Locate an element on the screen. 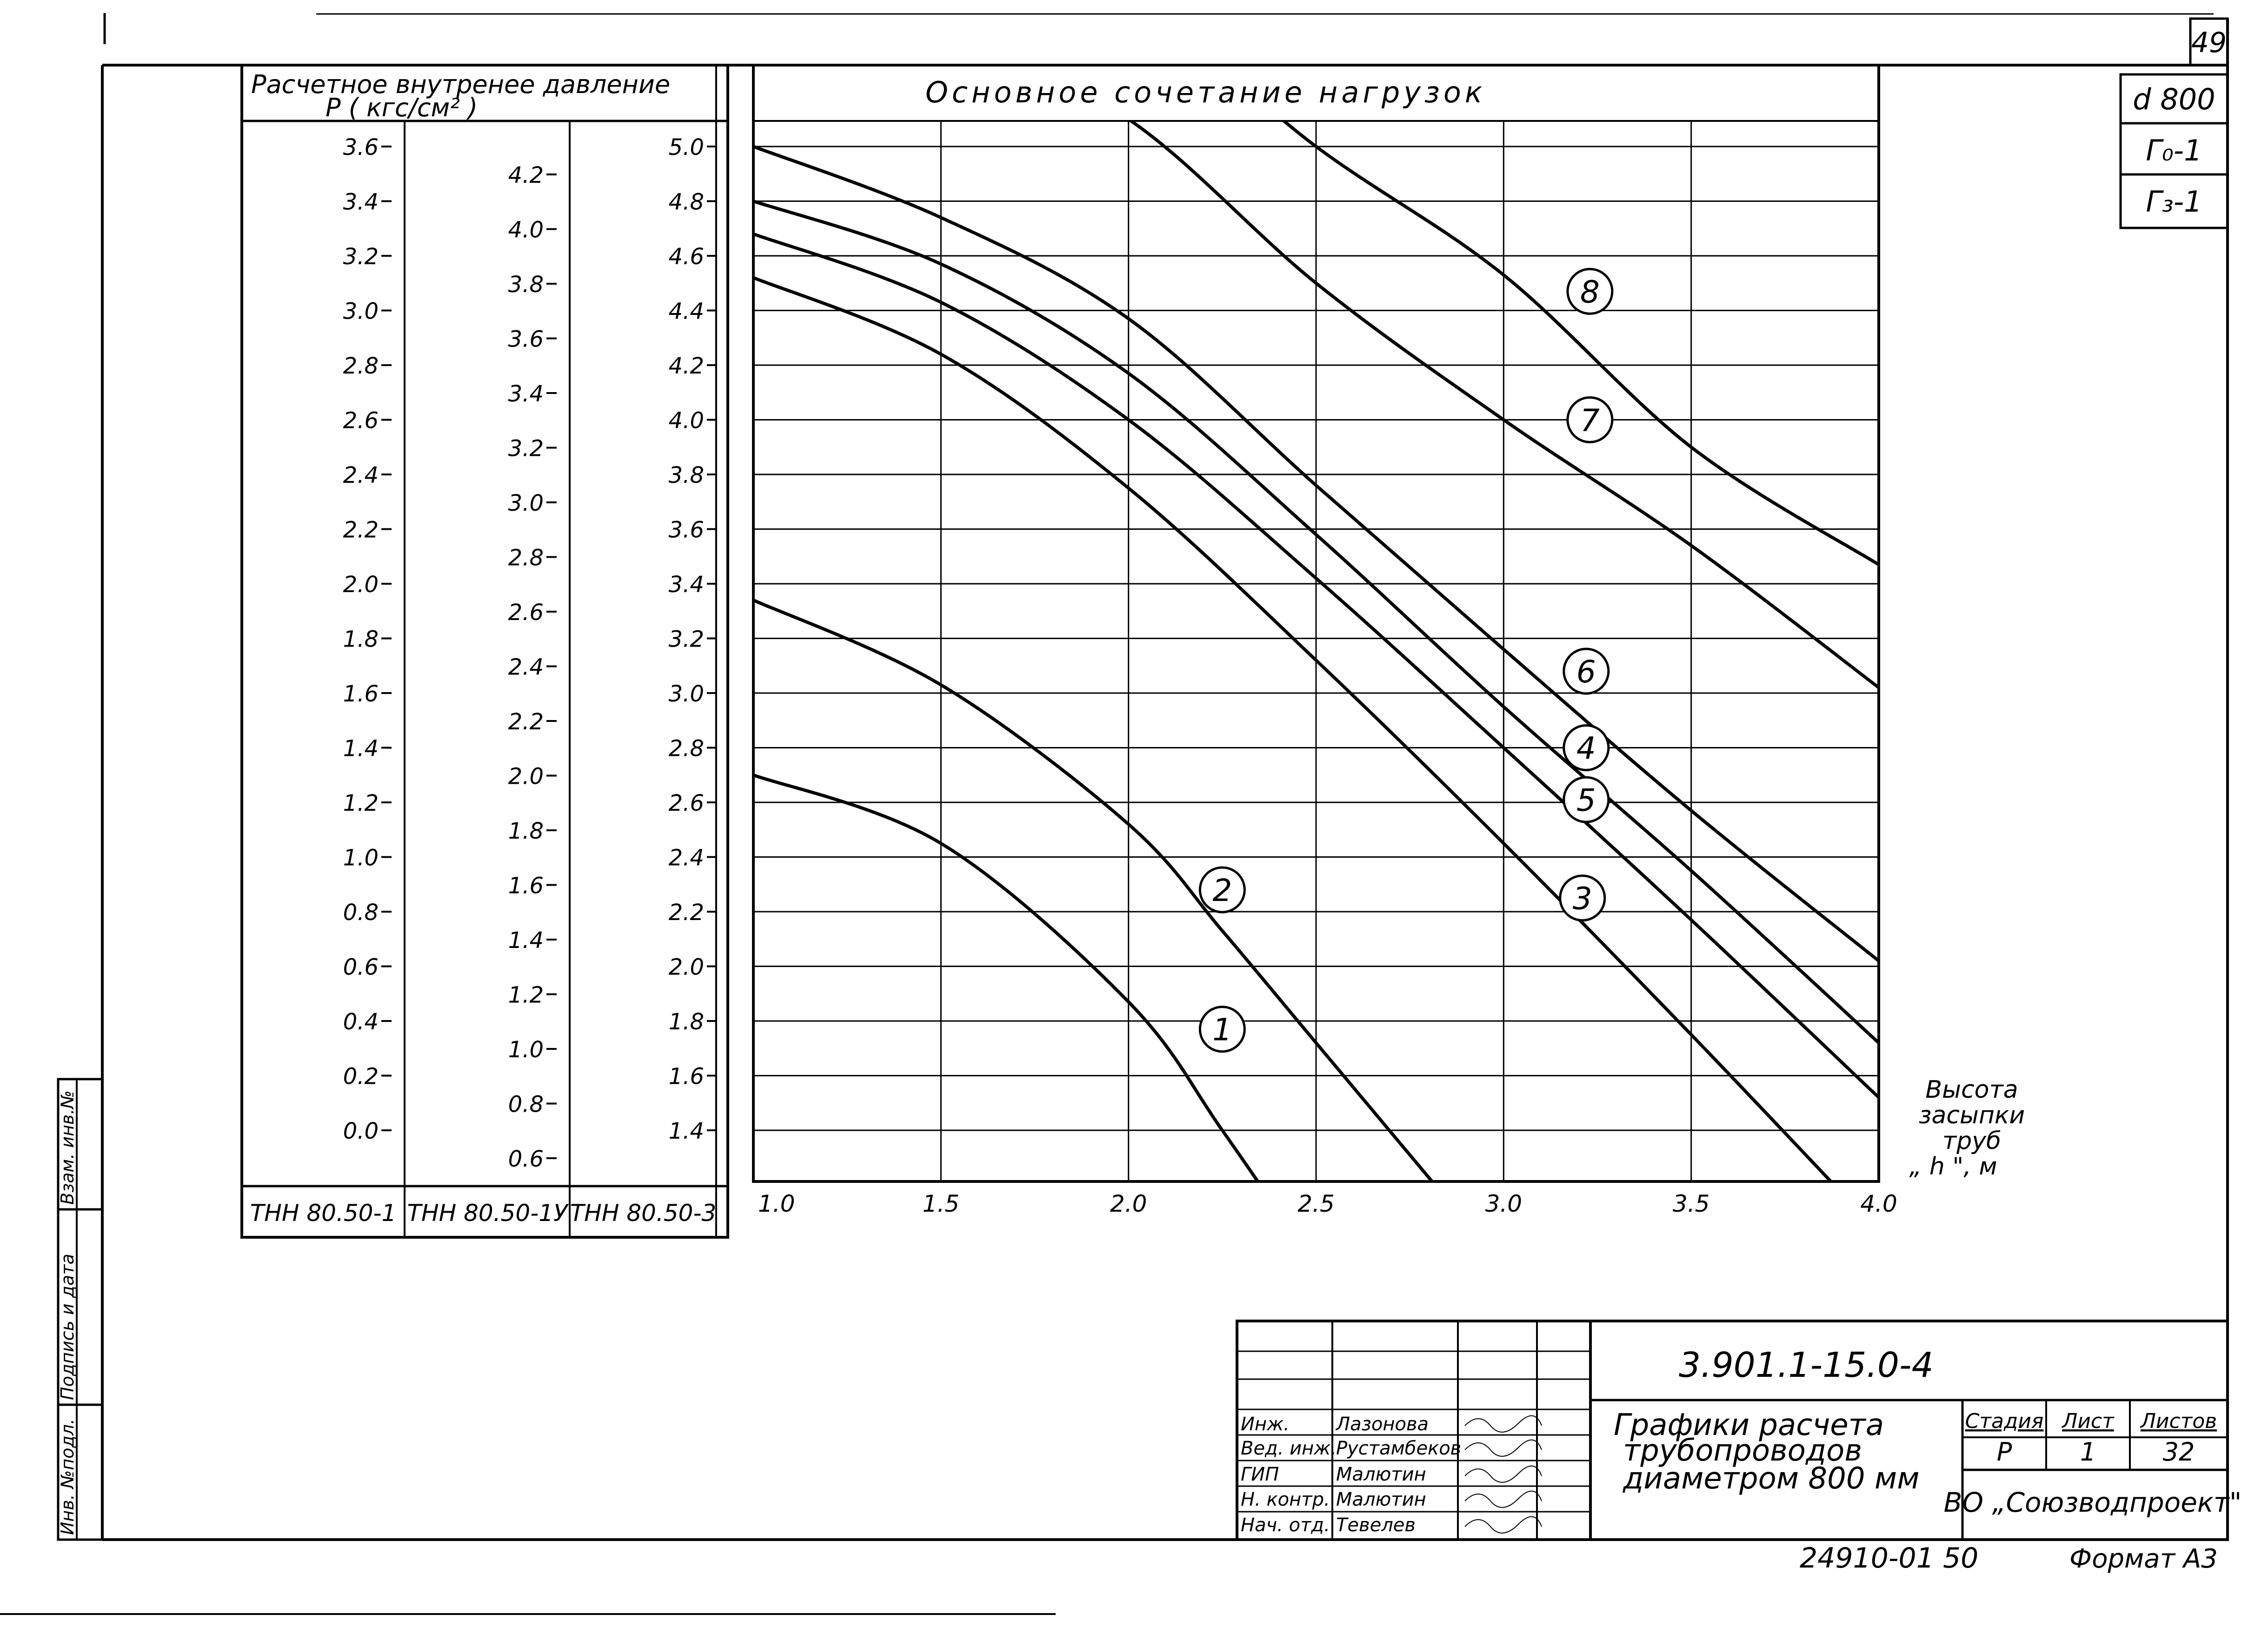 Image resolution: width=2268 pixels, height=1628 pixels. y-tick-label: 0.6 is located at coordinates (526, 1159).